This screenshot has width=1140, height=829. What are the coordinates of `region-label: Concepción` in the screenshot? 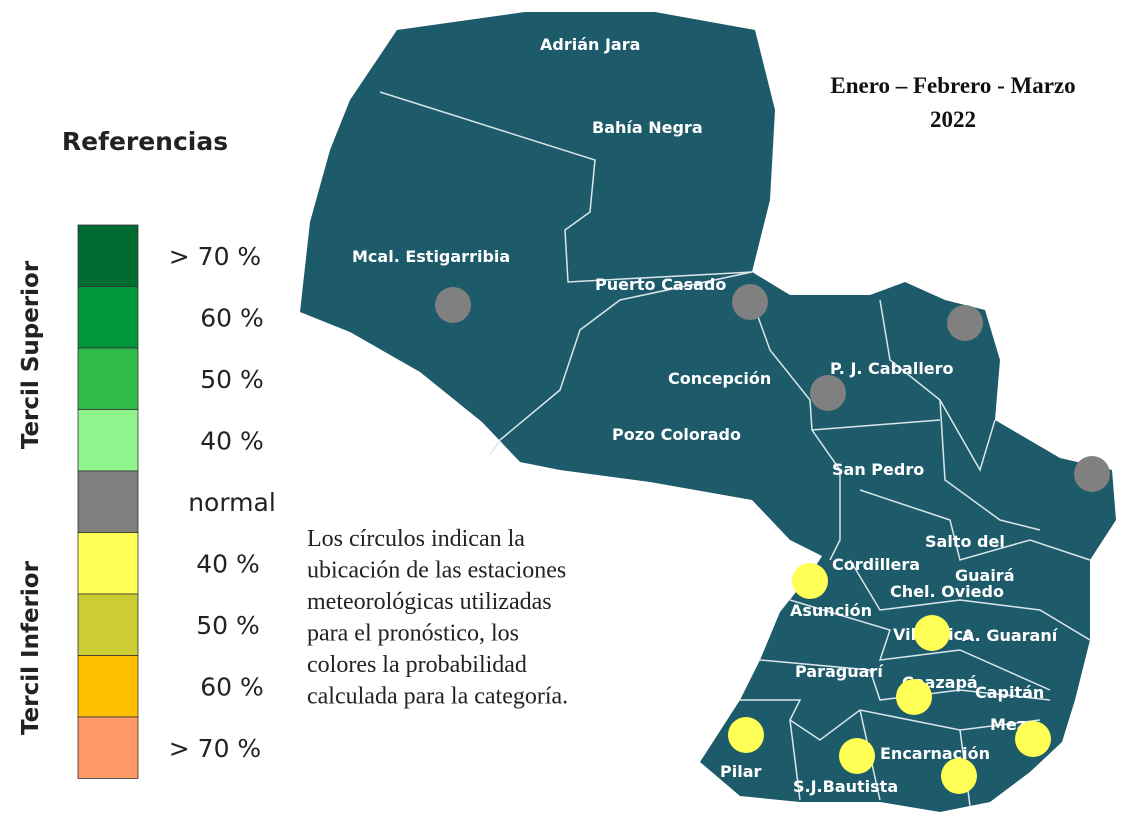 It's located at (719, 378).